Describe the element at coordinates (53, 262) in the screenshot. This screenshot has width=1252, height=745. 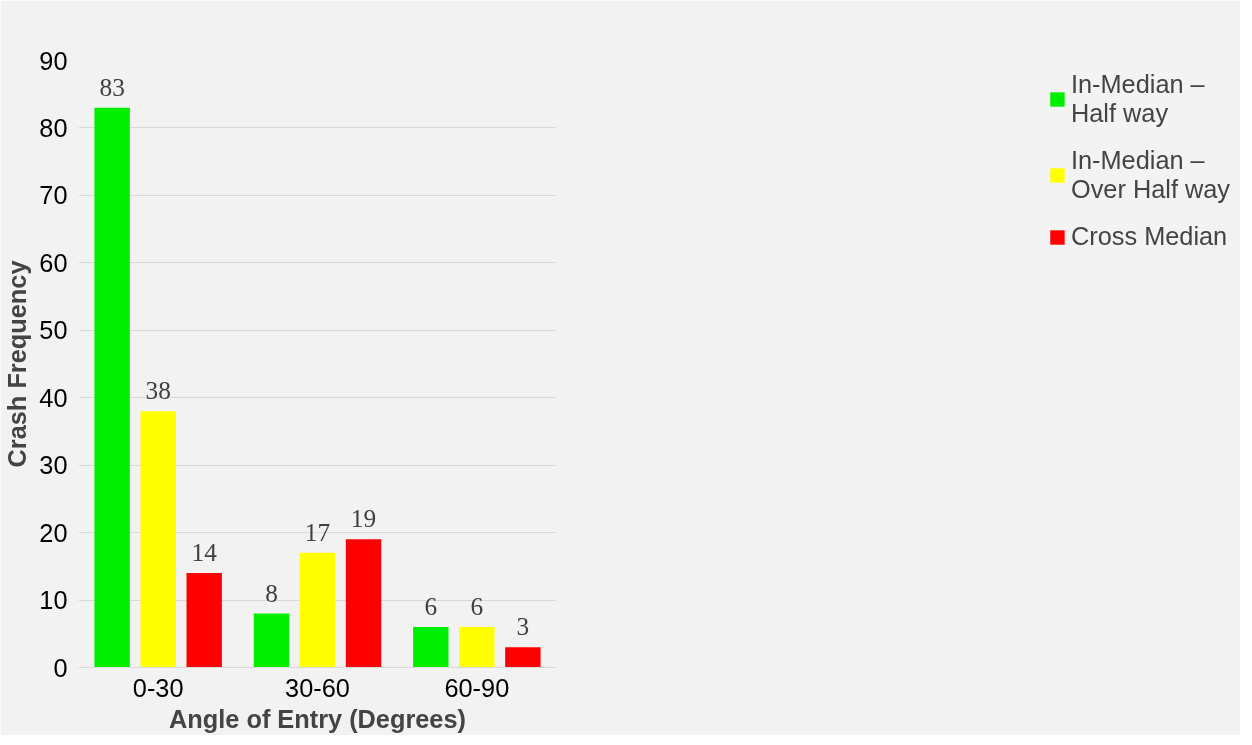
I see `y-tick-label: 60` at that location.